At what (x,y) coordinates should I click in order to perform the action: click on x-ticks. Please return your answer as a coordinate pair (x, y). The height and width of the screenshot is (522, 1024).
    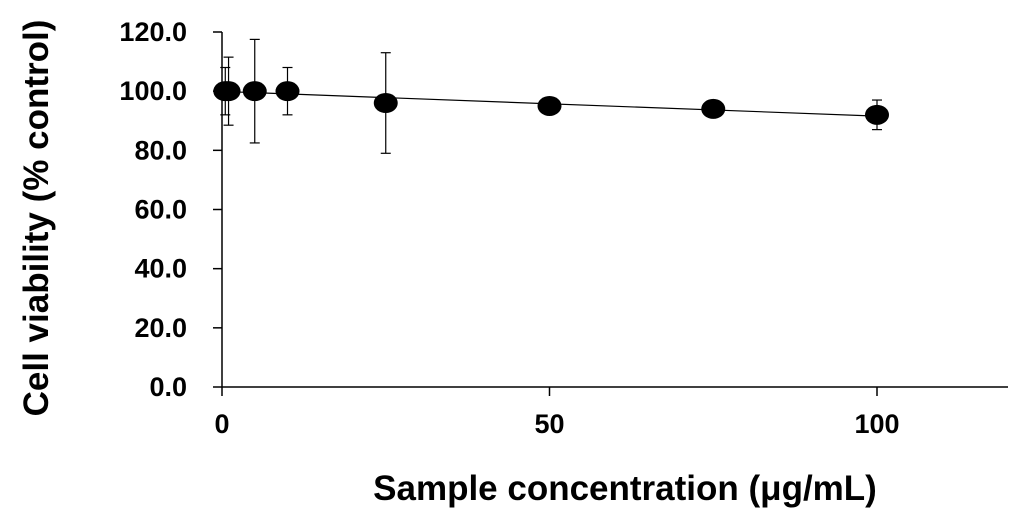
    Looking at the image, I should click on (549, 391).